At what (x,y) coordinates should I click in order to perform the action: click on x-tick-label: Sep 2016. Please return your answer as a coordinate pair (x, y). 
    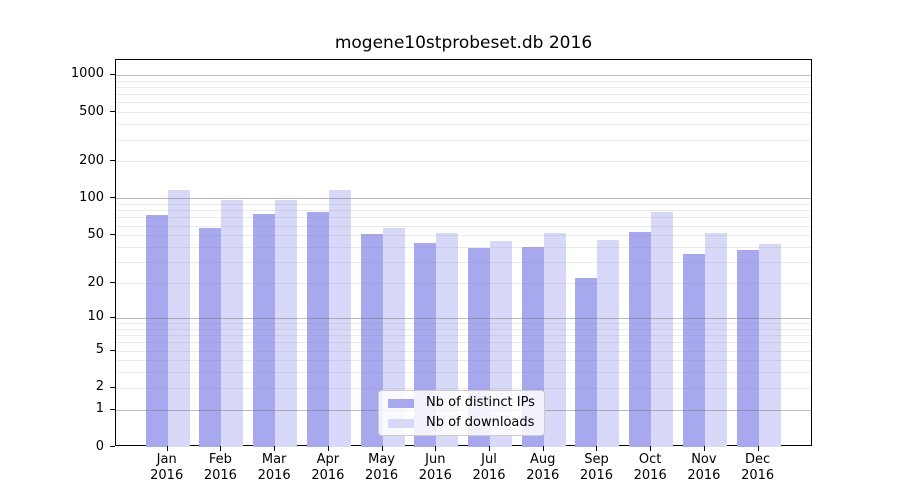
    Looking at the image, I should click on (596, 467).